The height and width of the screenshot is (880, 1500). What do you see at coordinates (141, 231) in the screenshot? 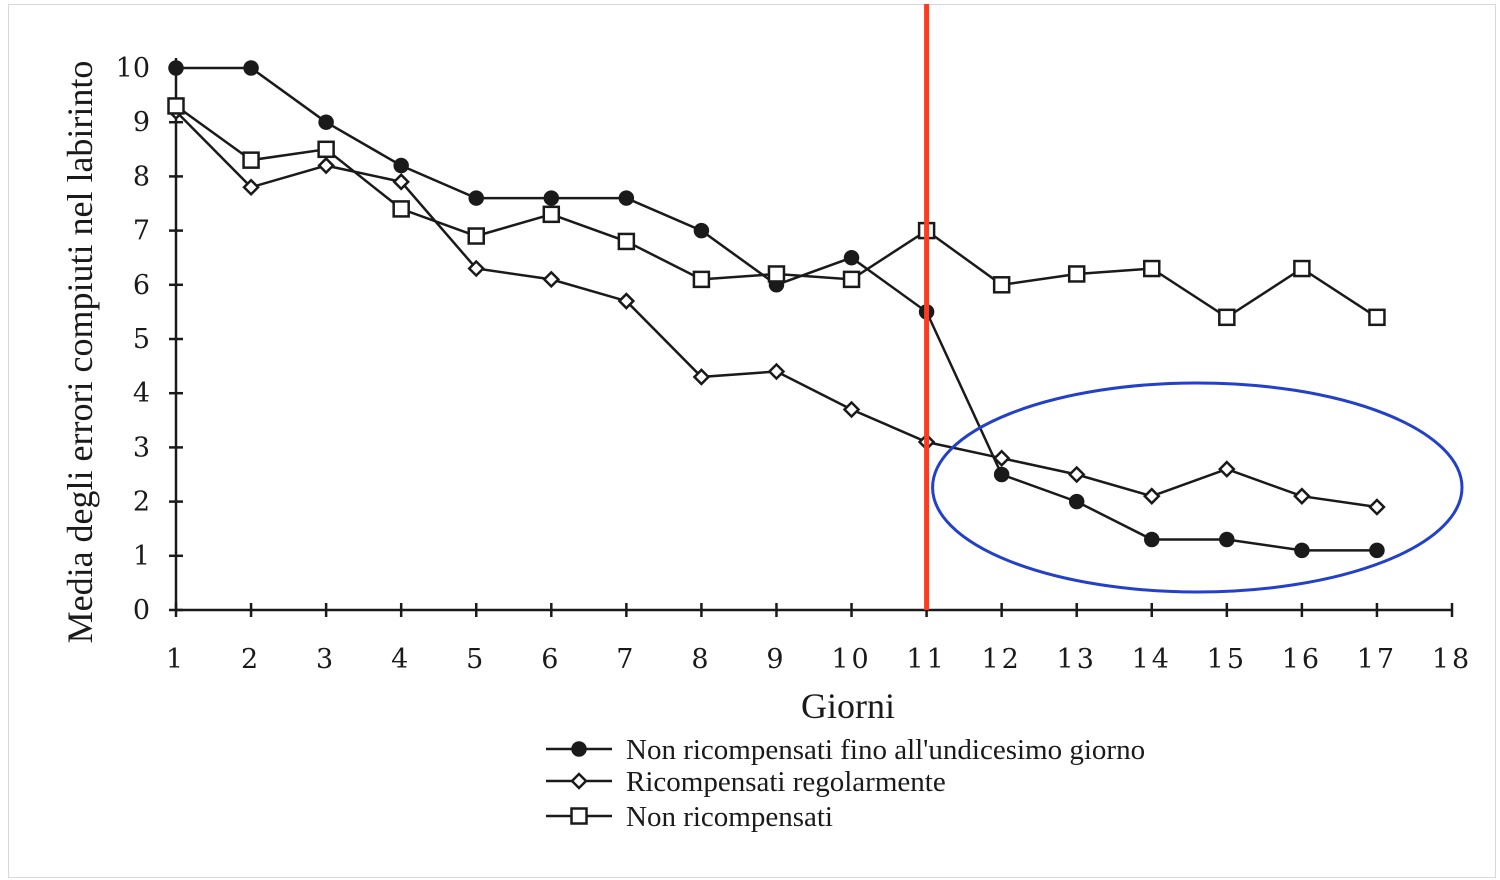
I see `y-tick-label-7: 7` at bounding box center [141, 231].